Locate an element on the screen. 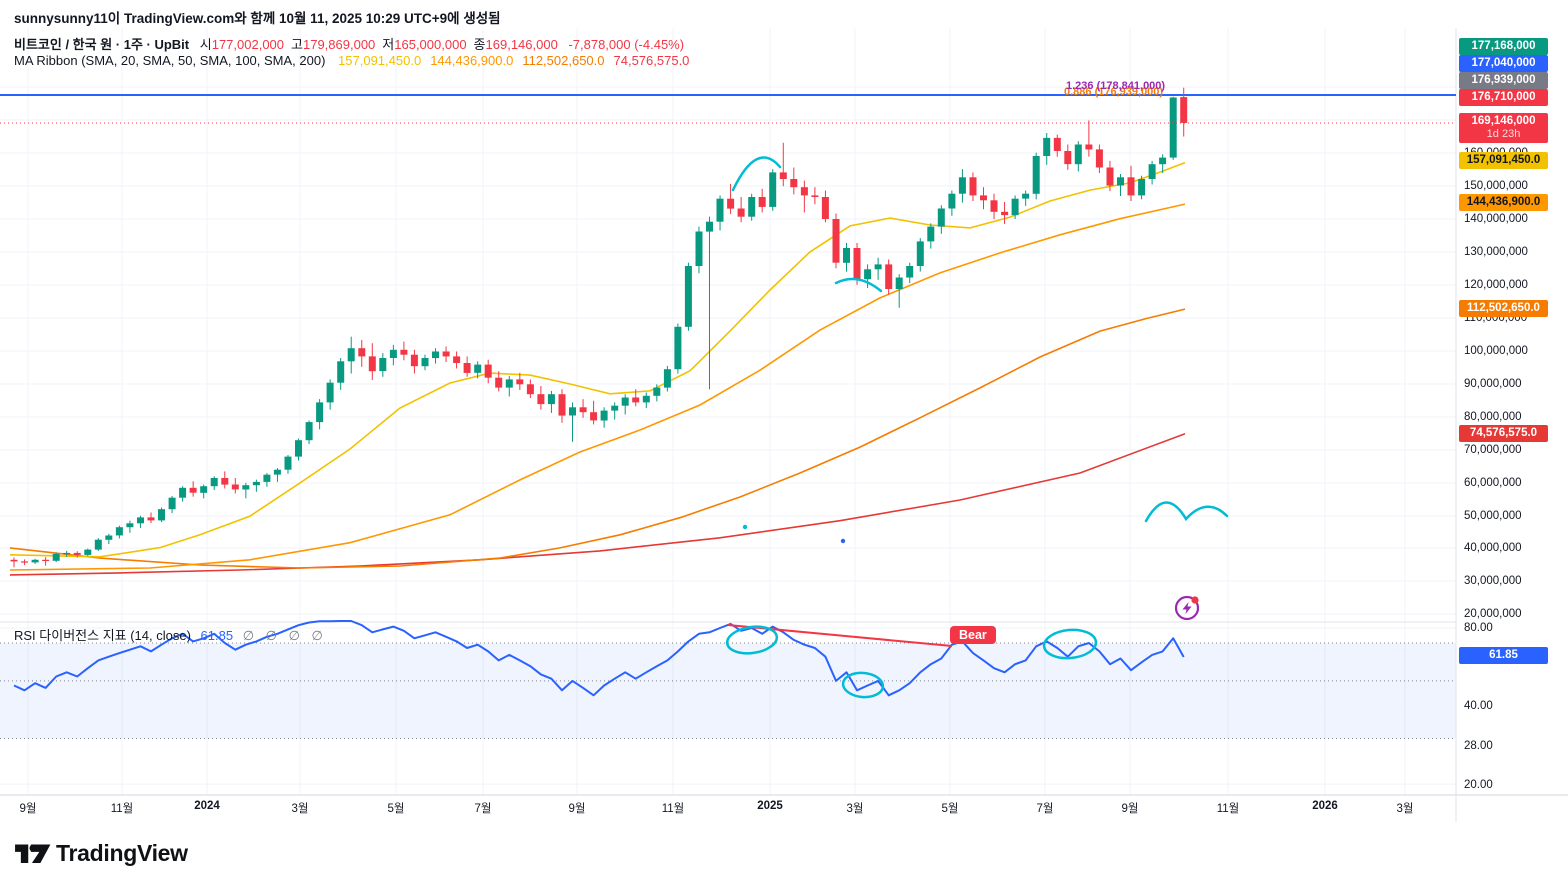  price-badge: 176,939,000 is located at coordinates (1503, 80).